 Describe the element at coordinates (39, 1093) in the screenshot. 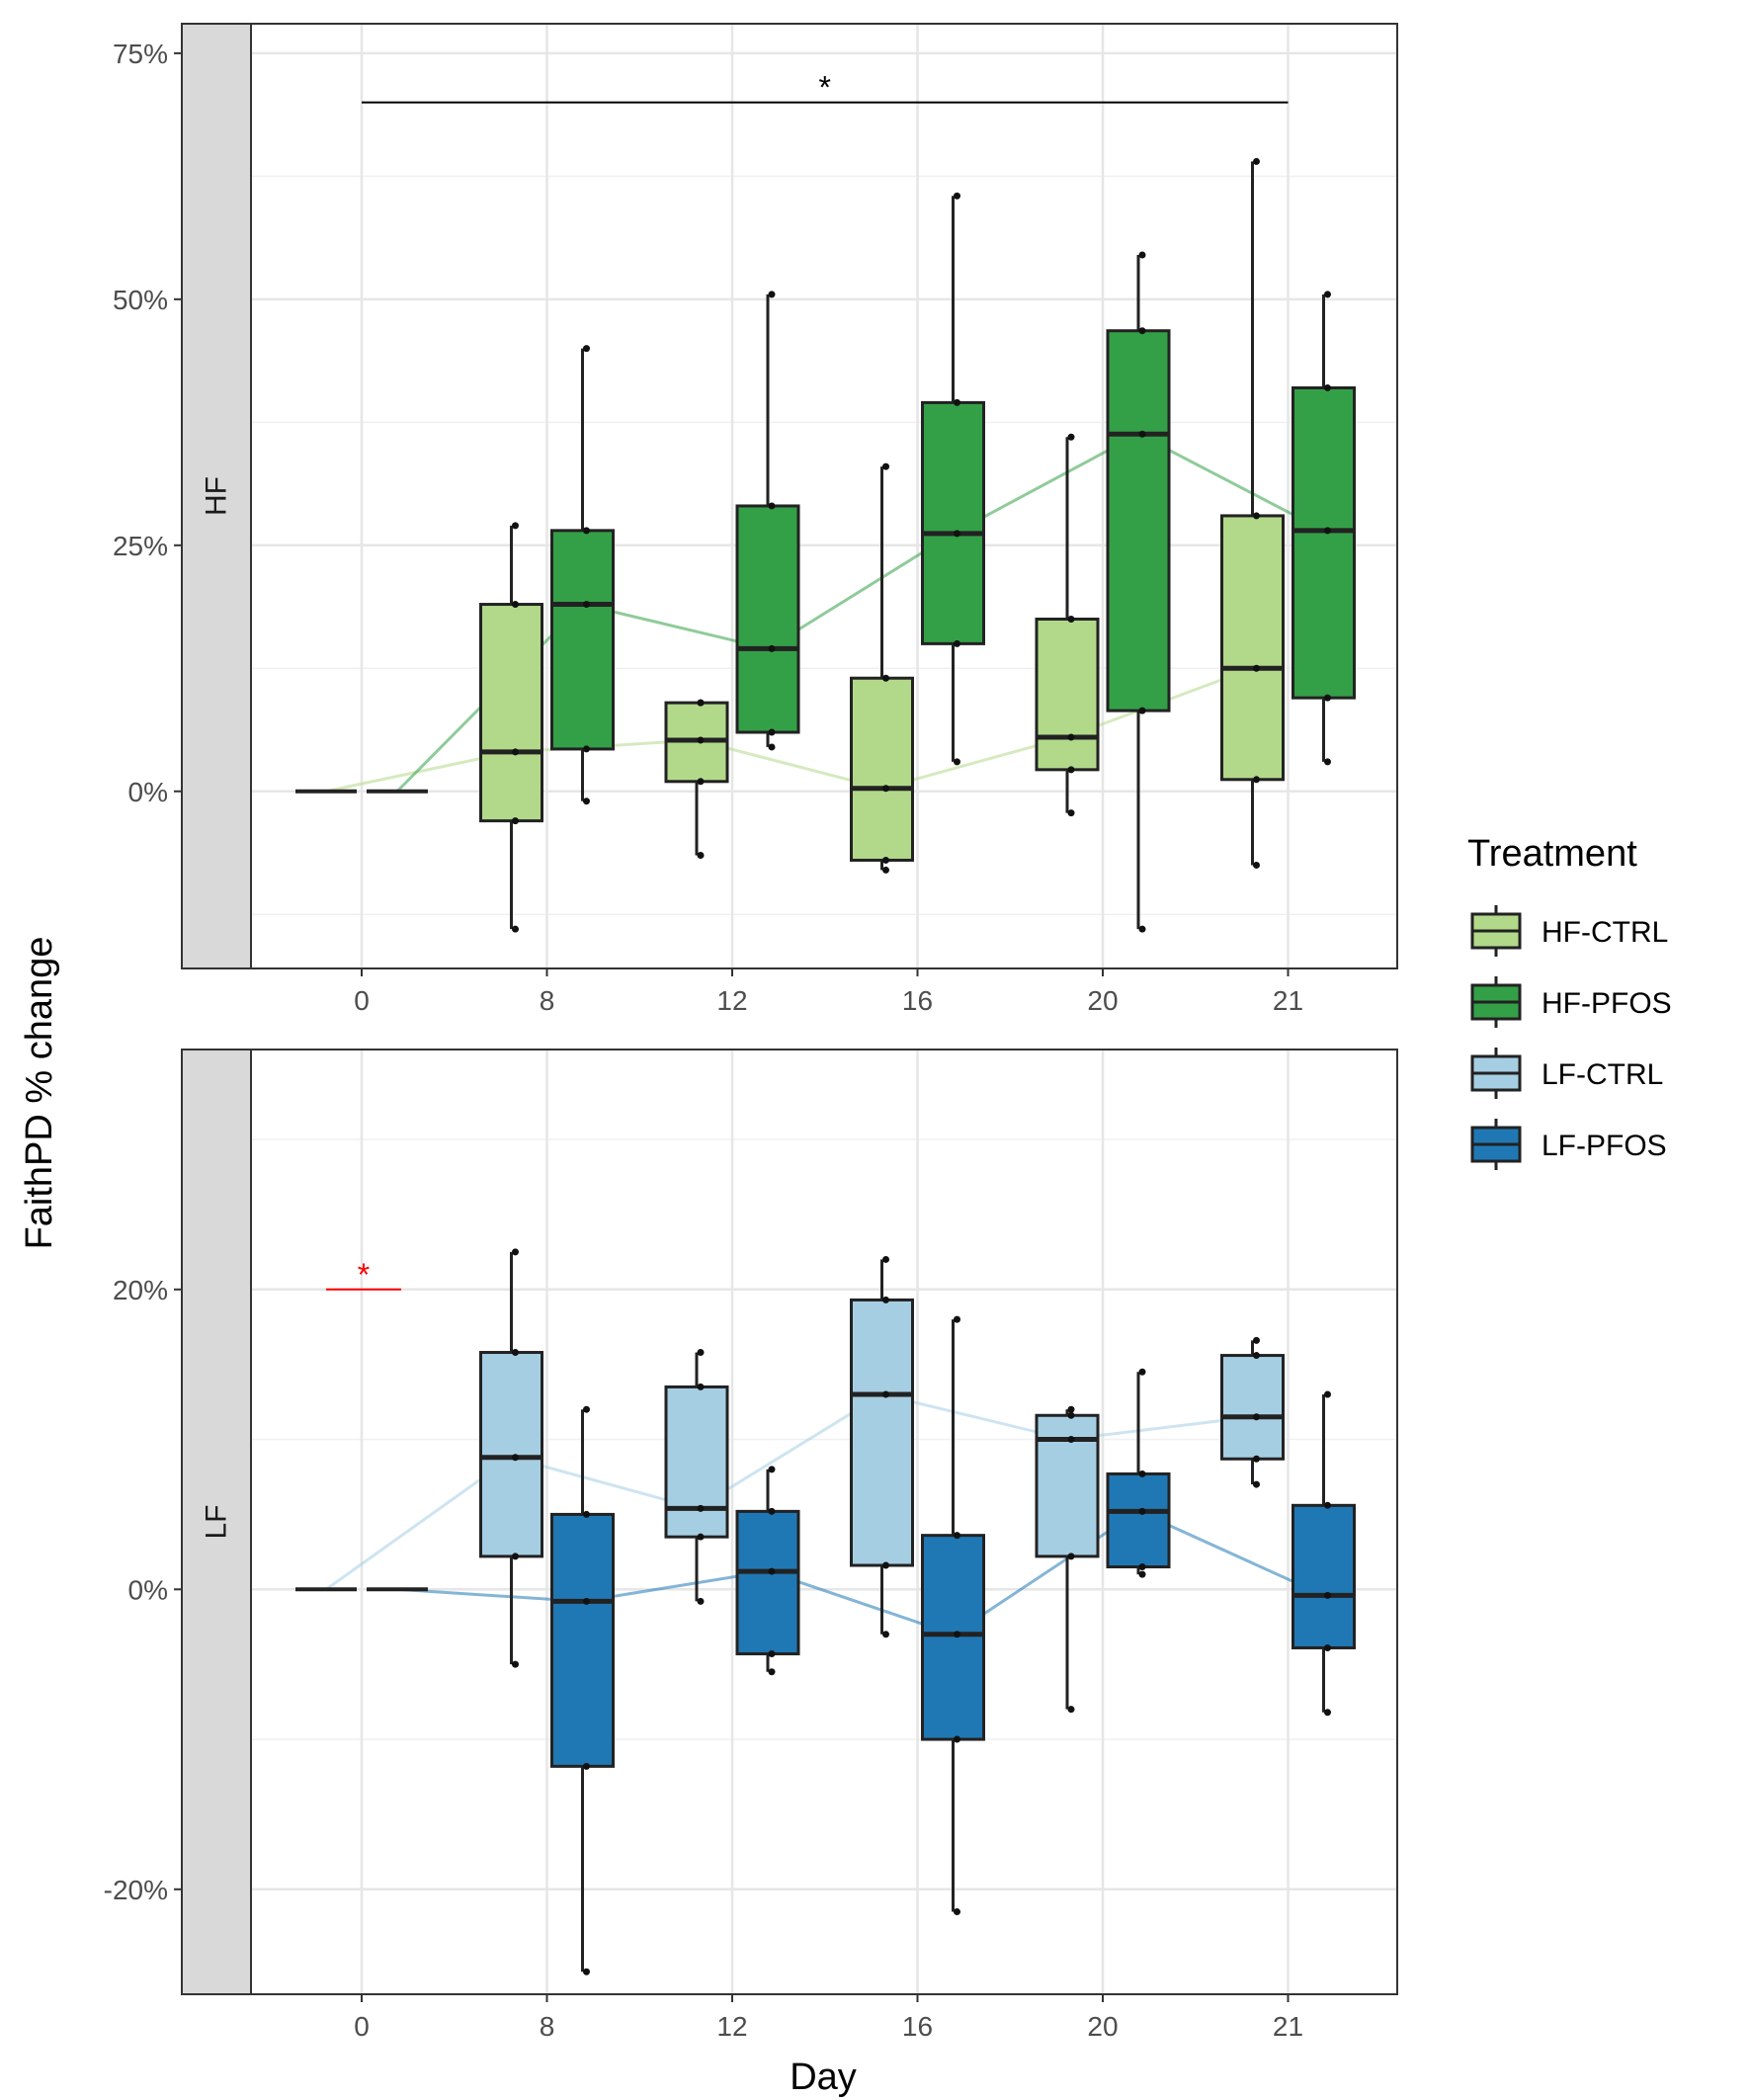

I see `y-axis-title: FaithPD % change` at that location.